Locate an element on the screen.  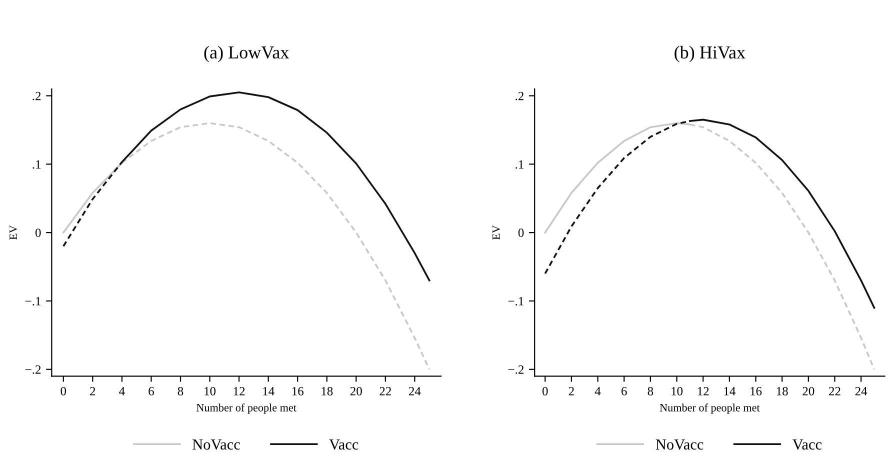
chart-title: (b) HiVax is located at coordinates (710, 54).